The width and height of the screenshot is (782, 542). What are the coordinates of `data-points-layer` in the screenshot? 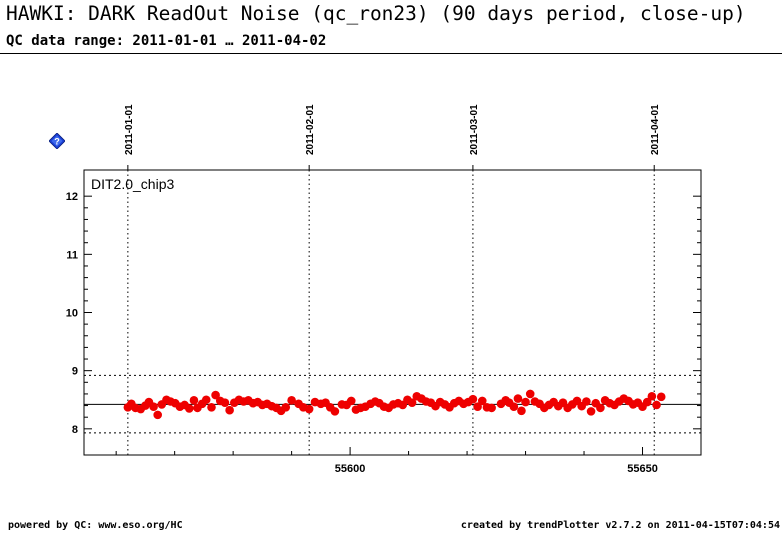 It's located at (394, 404).